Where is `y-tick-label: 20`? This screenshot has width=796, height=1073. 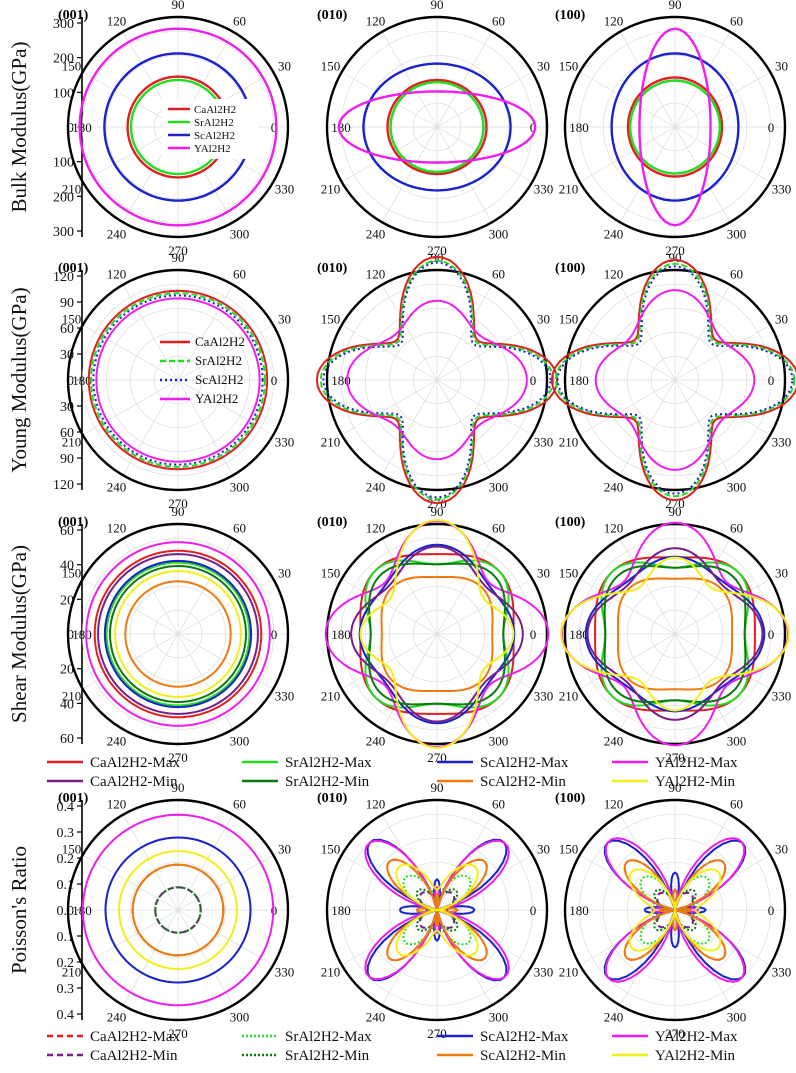 y-tick-label: 20 is located at coordinates (67, 600).